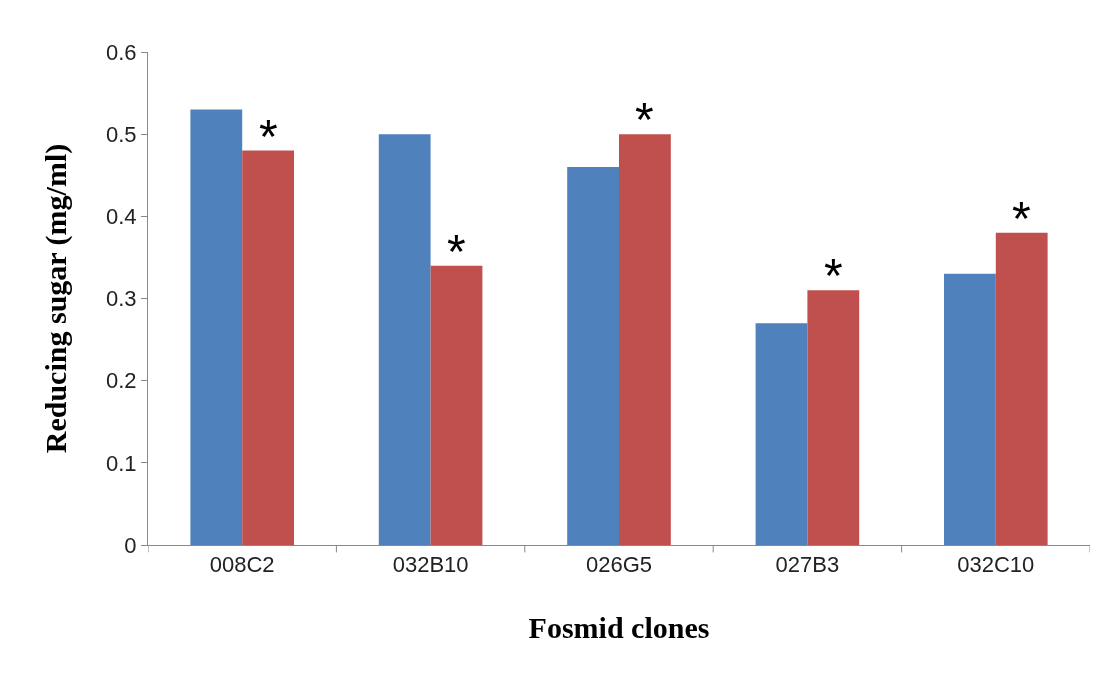  What do you see at coordinates (807, 565) in the screenshot?
I see `x-tick-label: 027B3` at bounding box center [807, 565].